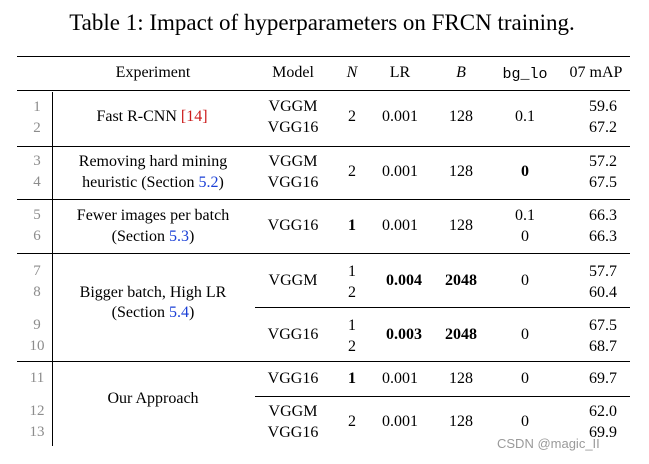  I want to click on experiment-name: Fast R-CNN, so click(136, 116).